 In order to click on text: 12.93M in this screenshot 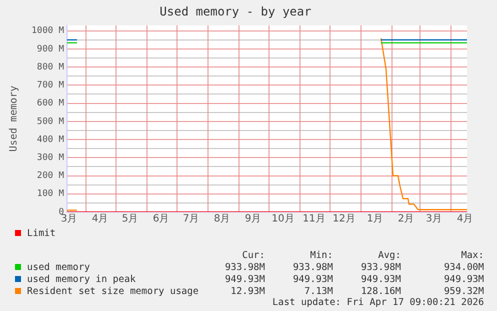, I will do `click(247, 292)`.